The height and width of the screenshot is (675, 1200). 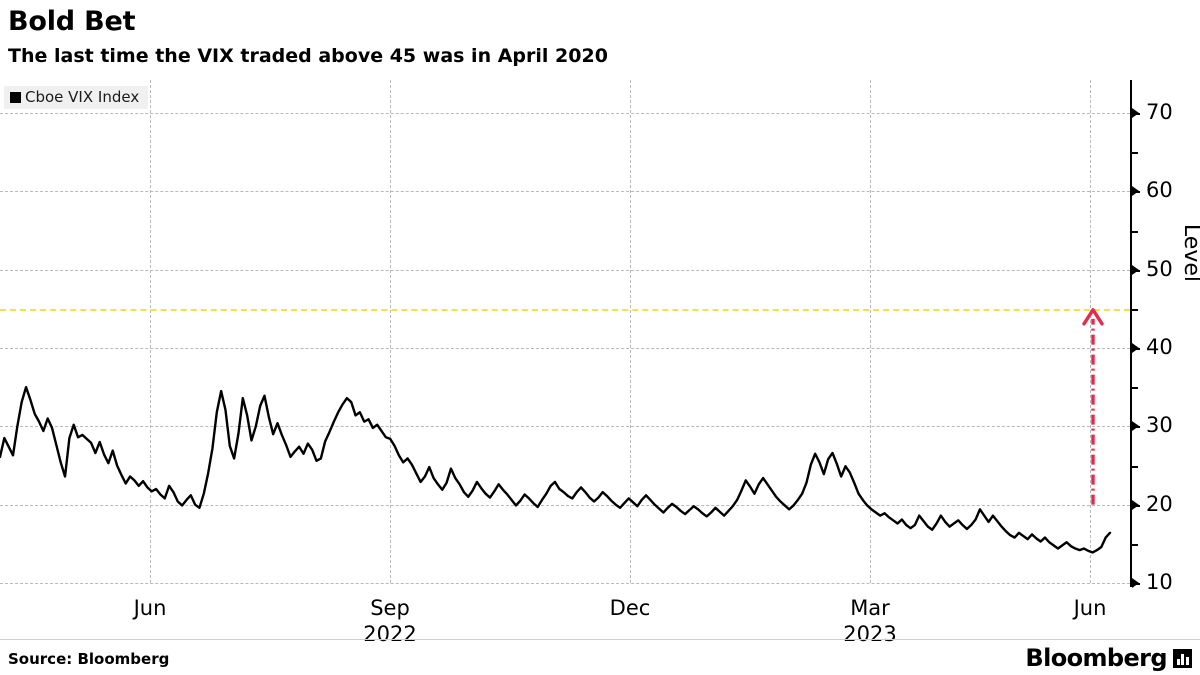 I want to click on y-tick-label-50: 50, so click(x=1159, y=268).